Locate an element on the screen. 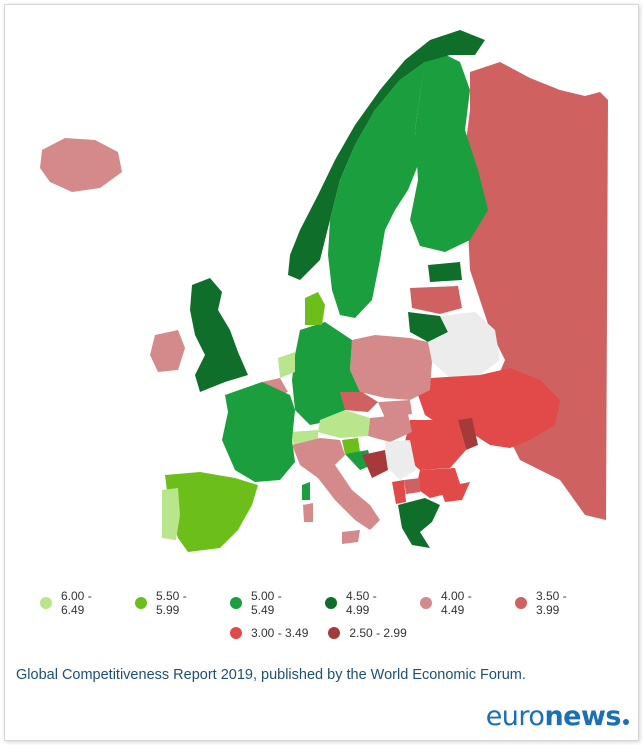 Image resolution: width=643 pixels, height=745 pixels. legend-label: 5.00 - 5.49 is located at coordinates (266, 603).